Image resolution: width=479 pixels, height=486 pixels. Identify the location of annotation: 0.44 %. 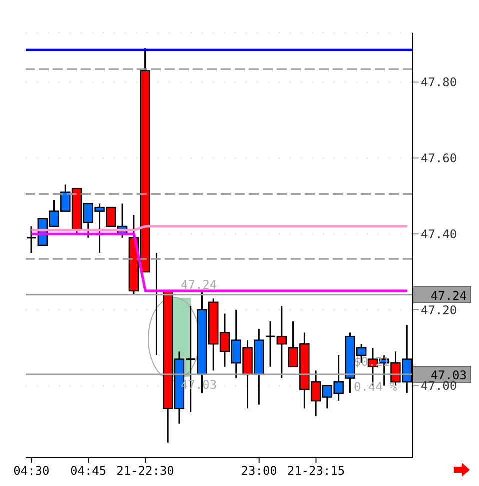
(376, 387).